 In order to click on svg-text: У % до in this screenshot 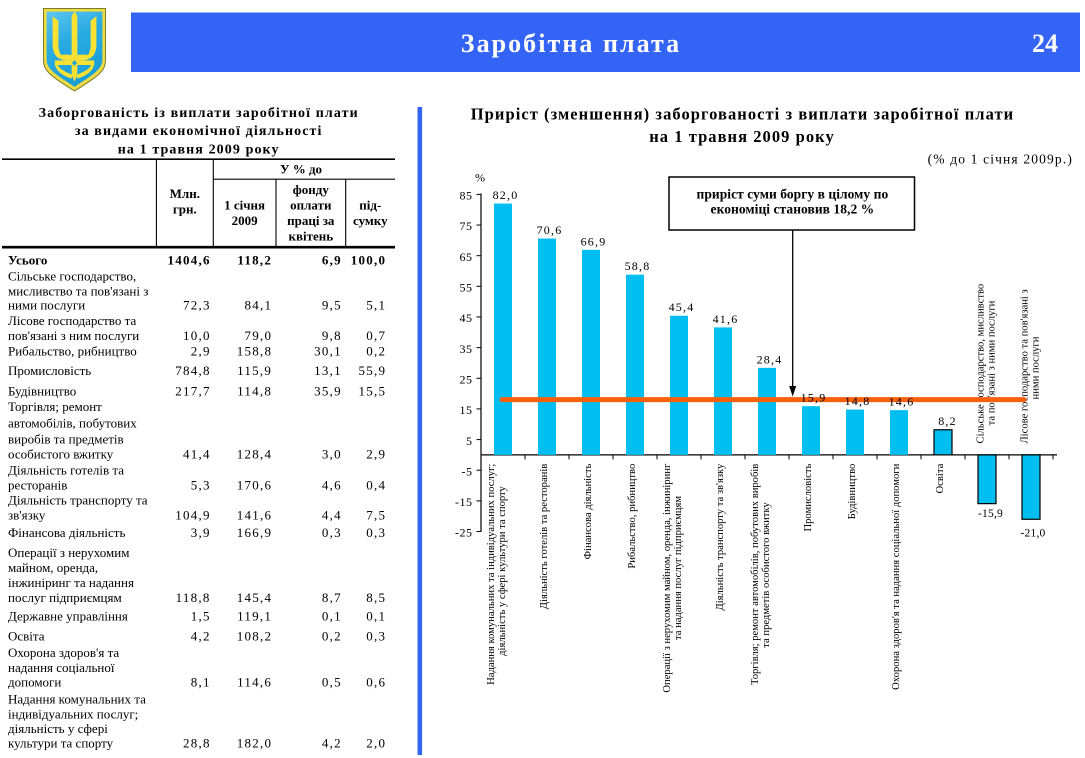, I will do `click(301, 168)`.